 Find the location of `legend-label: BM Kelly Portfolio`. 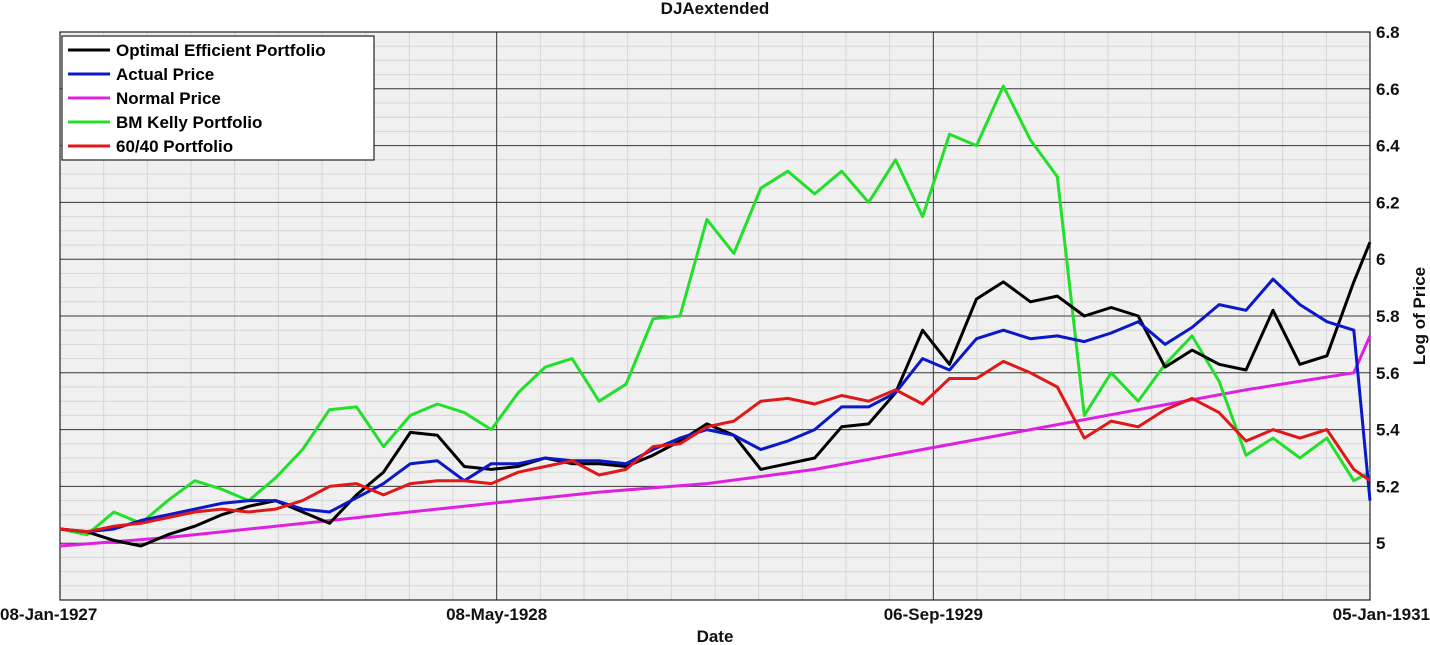

legend-label: BM Kelly Portfolio is located at coordinates (189, 122).